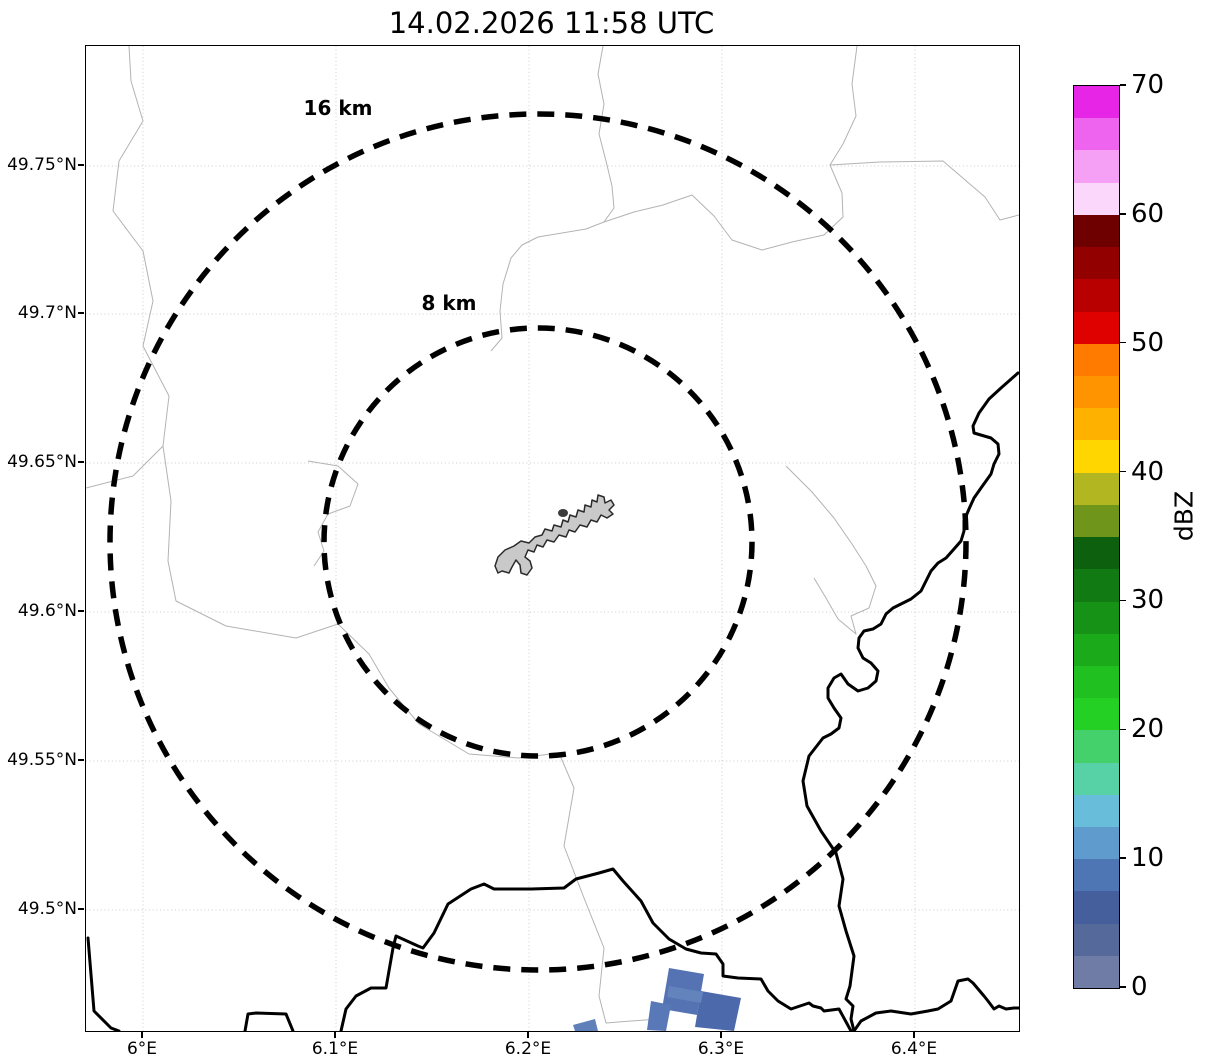  I want to click on y-tick-label: 49.65°N, so click(42, 462).